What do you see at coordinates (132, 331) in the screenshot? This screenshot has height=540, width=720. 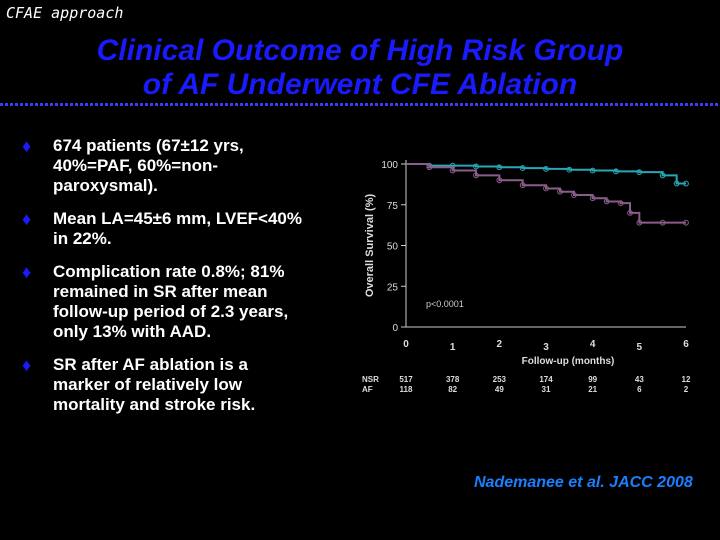 I see `bullet-line: only 13% with AAD.` at bounding box center [132, 331].